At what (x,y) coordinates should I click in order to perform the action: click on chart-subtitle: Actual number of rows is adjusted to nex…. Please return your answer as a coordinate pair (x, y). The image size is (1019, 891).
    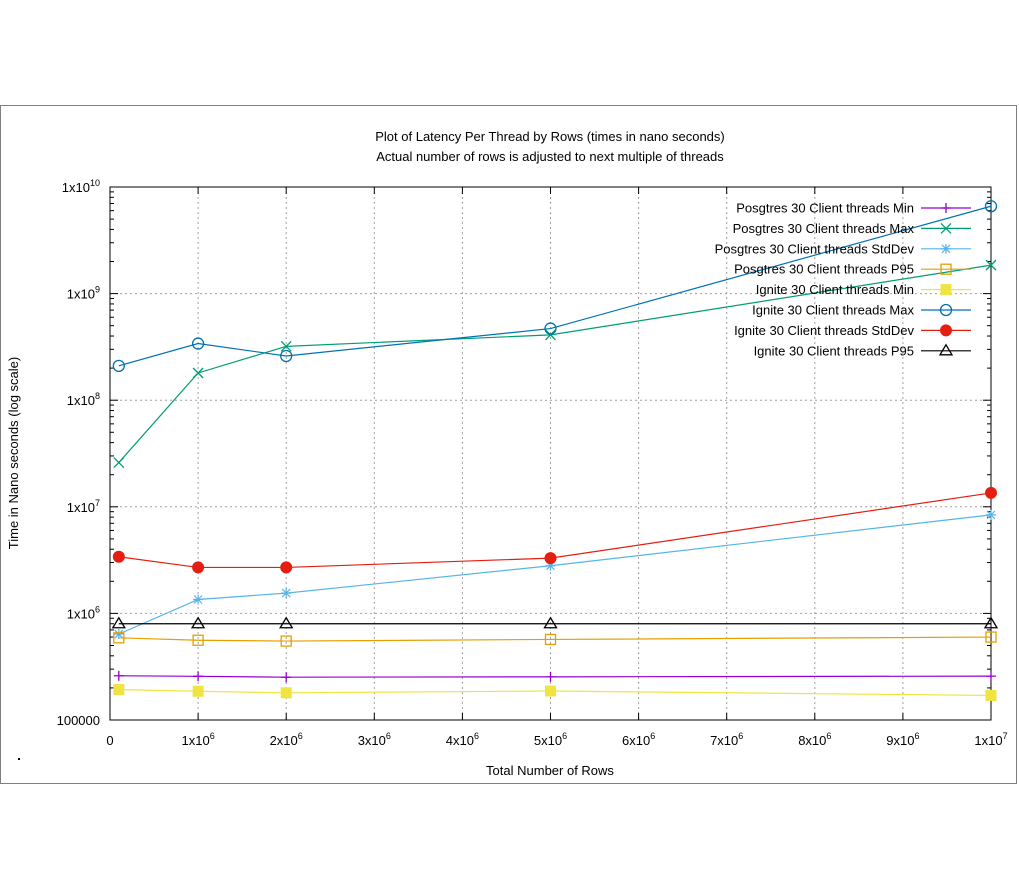
    Looking at the image, I should click on (550, 156).